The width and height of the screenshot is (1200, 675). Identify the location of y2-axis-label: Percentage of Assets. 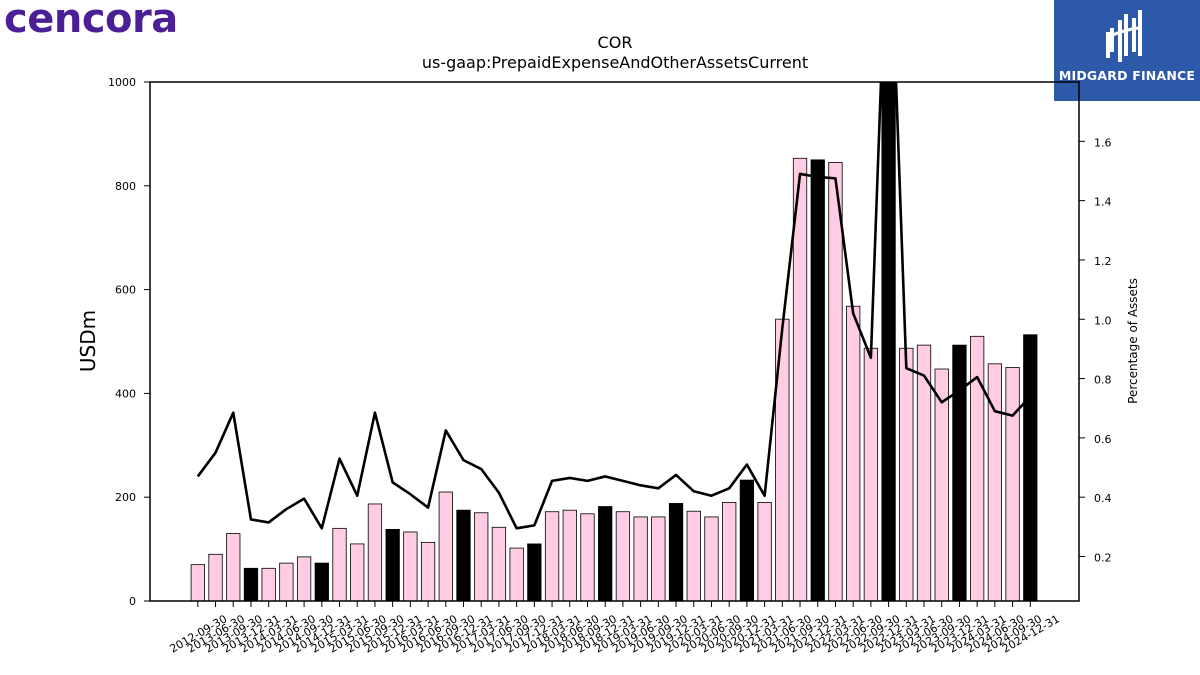
(1133, 341).